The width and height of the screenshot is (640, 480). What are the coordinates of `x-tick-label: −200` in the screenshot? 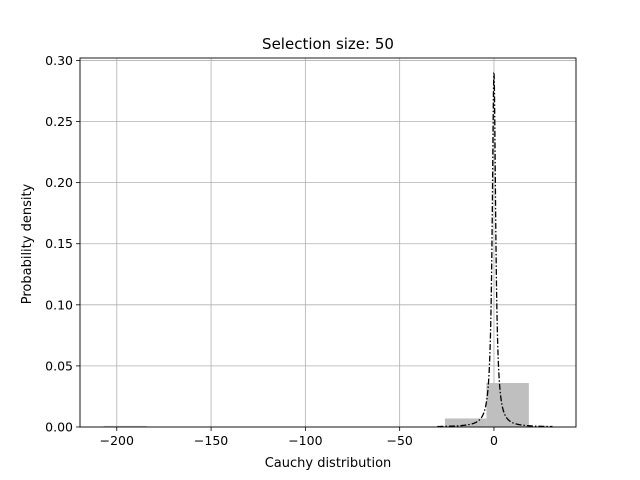 It's located at (117, 440).